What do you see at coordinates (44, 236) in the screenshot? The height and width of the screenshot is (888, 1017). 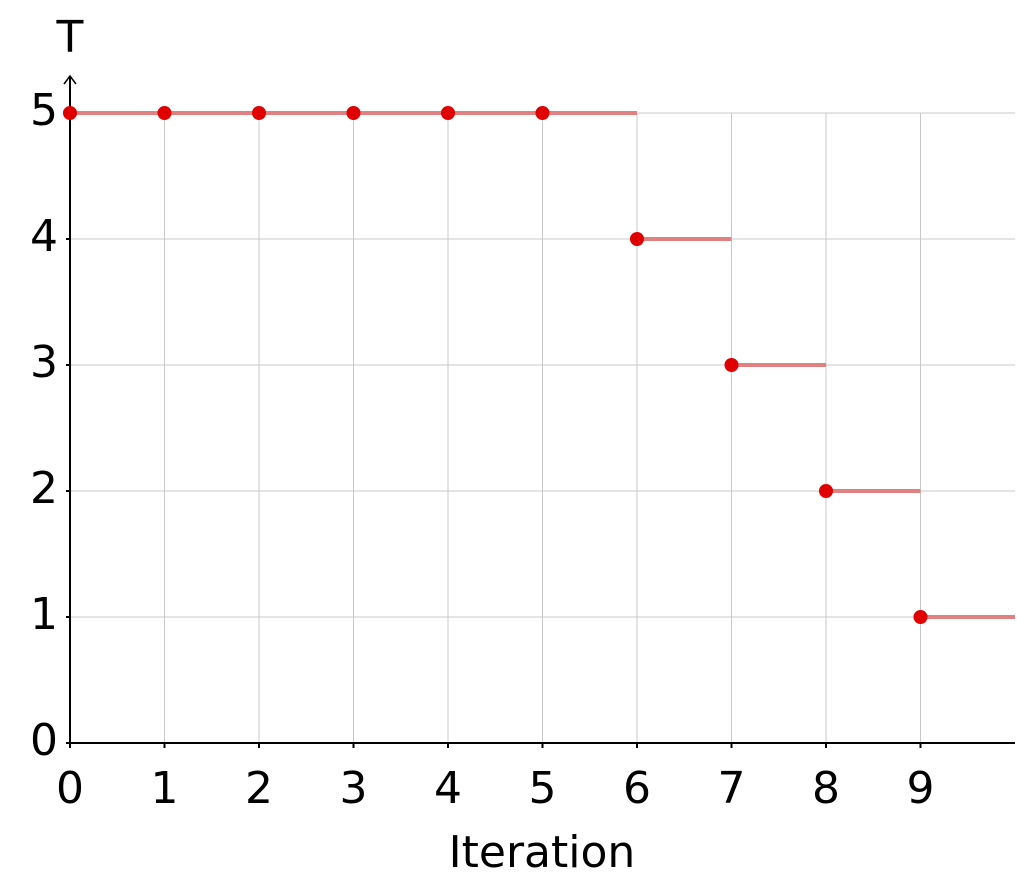 I see `y-tick-label: 4` at bounding box center [44, 236].